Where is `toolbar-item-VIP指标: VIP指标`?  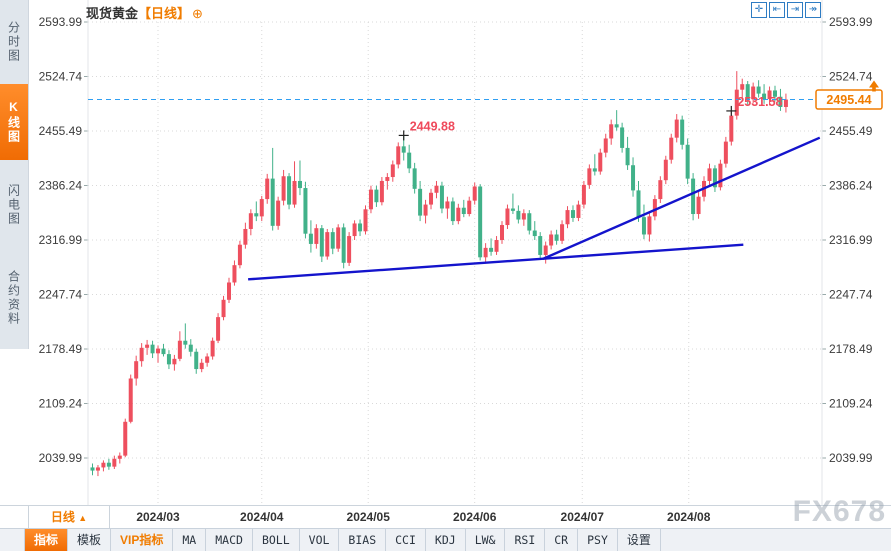
toolbar-item-VIP指标: VIP指标 is located at coordinates (142, 540).